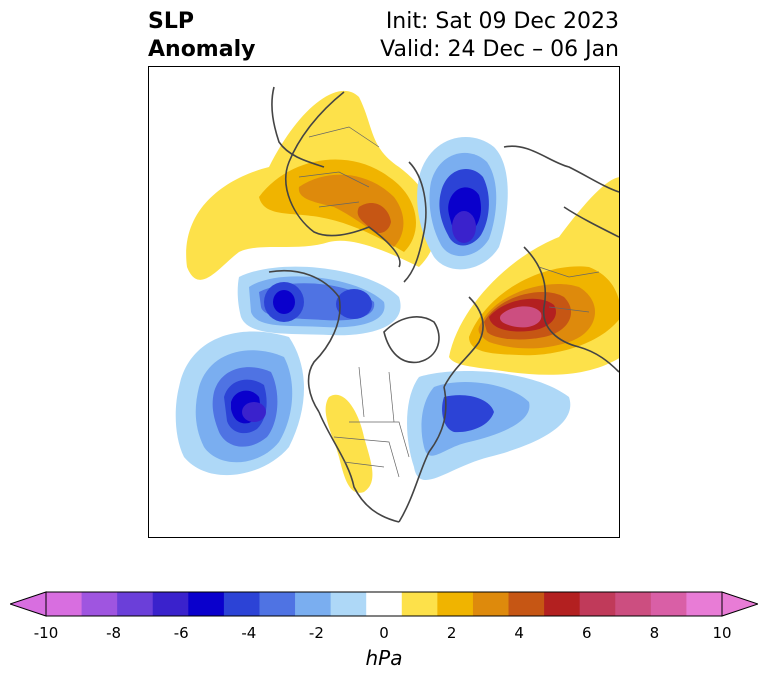 Image resolution: width=768 pixels, height=684 pixels. What do you see at coordinates (722, 633) in the screenshot?
I see `colorbar-tick-label: 10` at bounding box center [722, 633].